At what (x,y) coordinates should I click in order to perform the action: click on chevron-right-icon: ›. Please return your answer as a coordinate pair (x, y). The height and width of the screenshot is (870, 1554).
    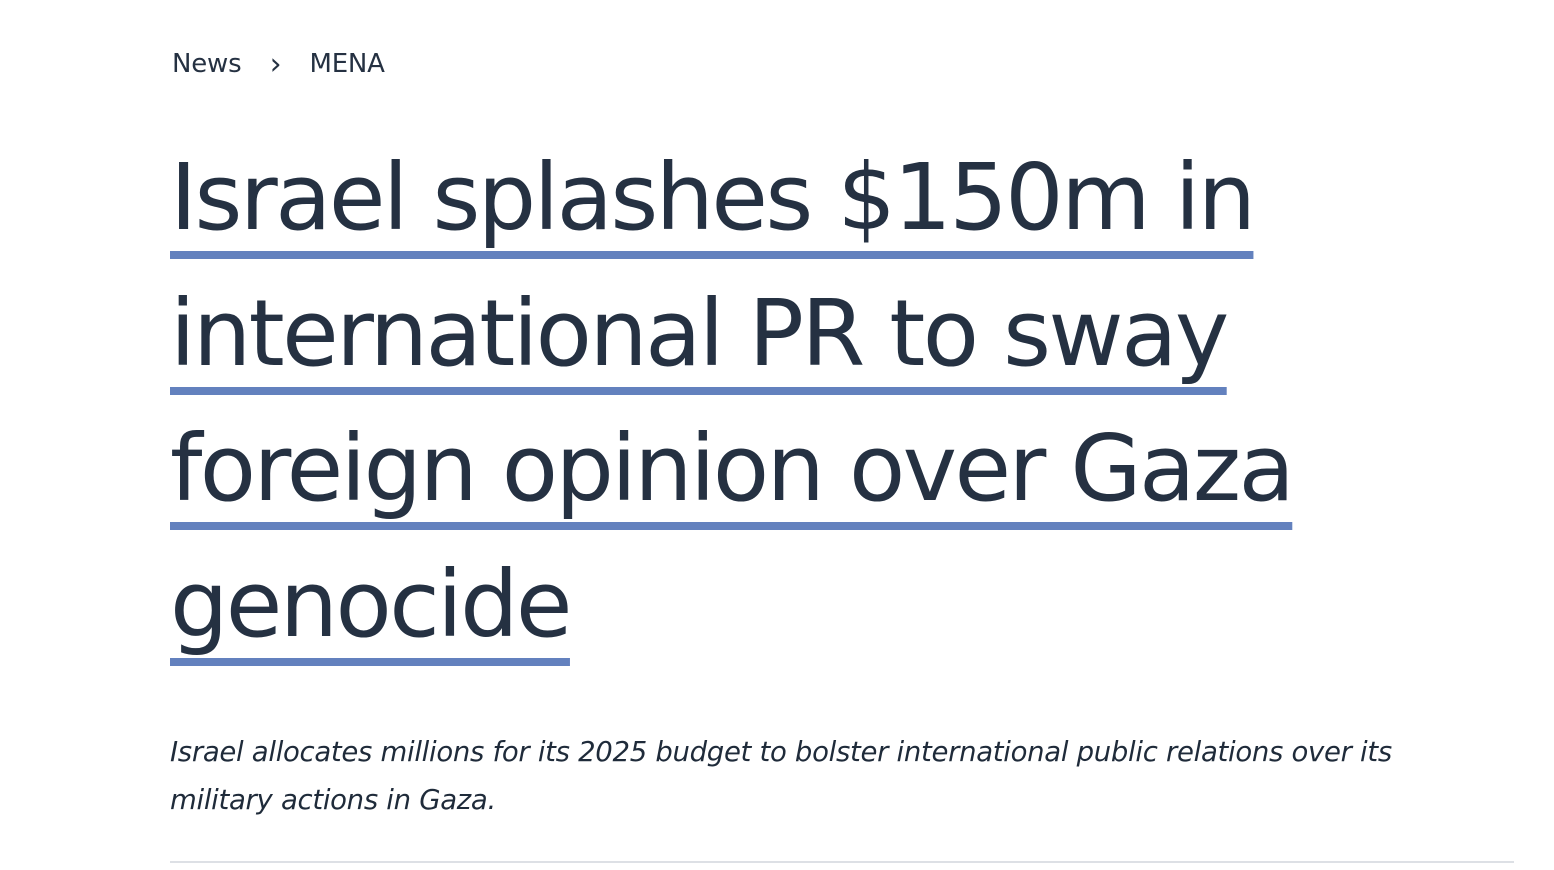
    Looking at the image, I should click on (275, 64).